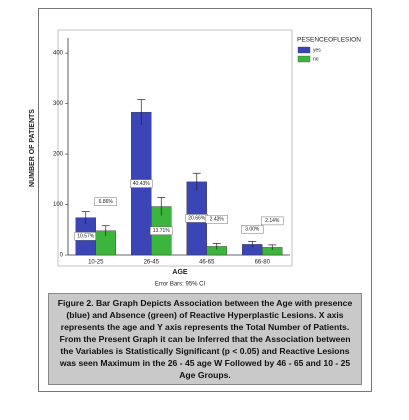 The image size is (409, 420). Describe the element at coordinates (152, 263) in the screenshot. I see `x-tick-label: 26-45` at that location.